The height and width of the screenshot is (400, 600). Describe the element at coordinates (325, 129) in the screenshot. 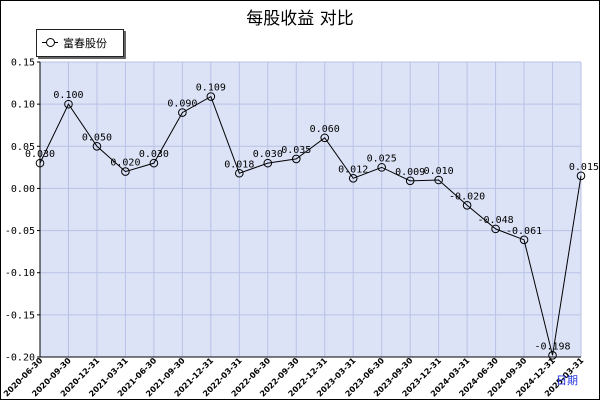

I see `data-label: 0.060` at that location.